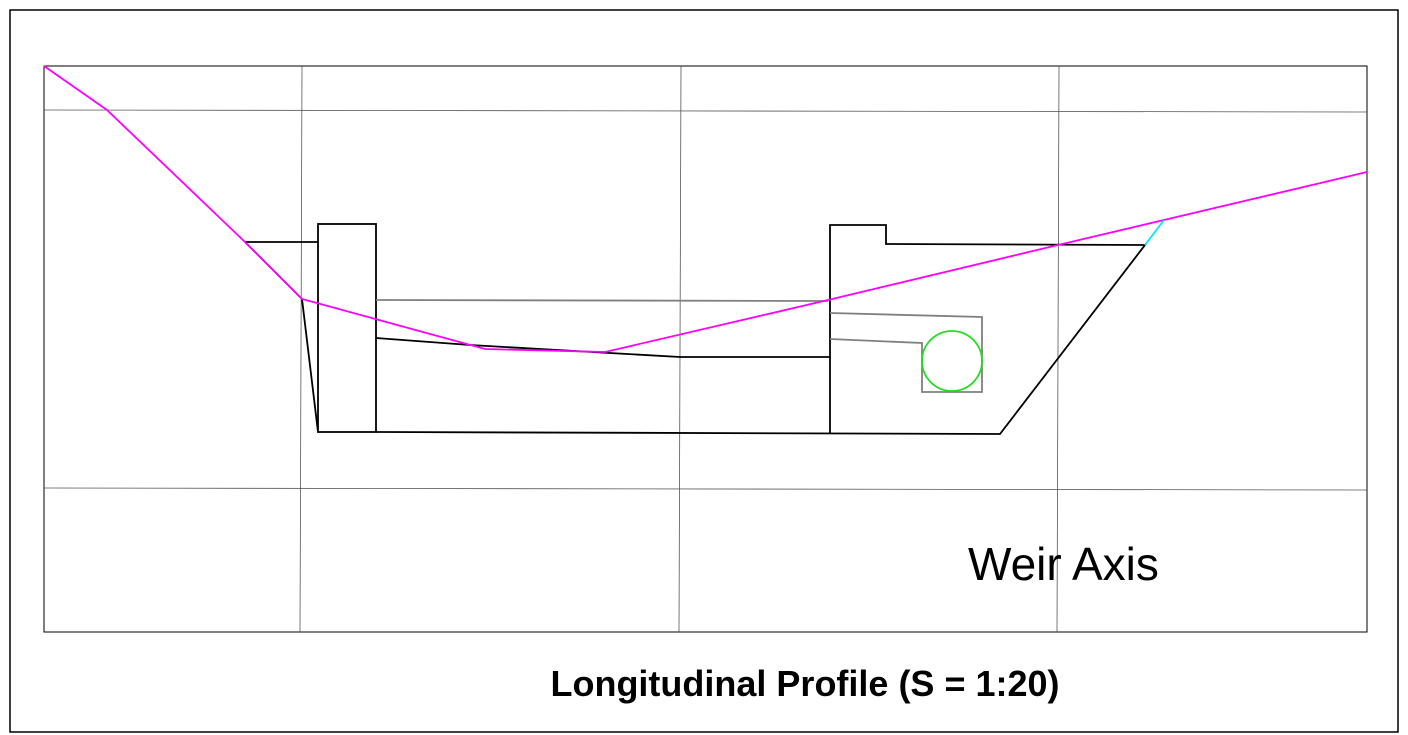  What do you see at coordinates (1063, 564) in the screenshot?
I see `axis-label: Weir Axis` at bounding box center [1063, 564].